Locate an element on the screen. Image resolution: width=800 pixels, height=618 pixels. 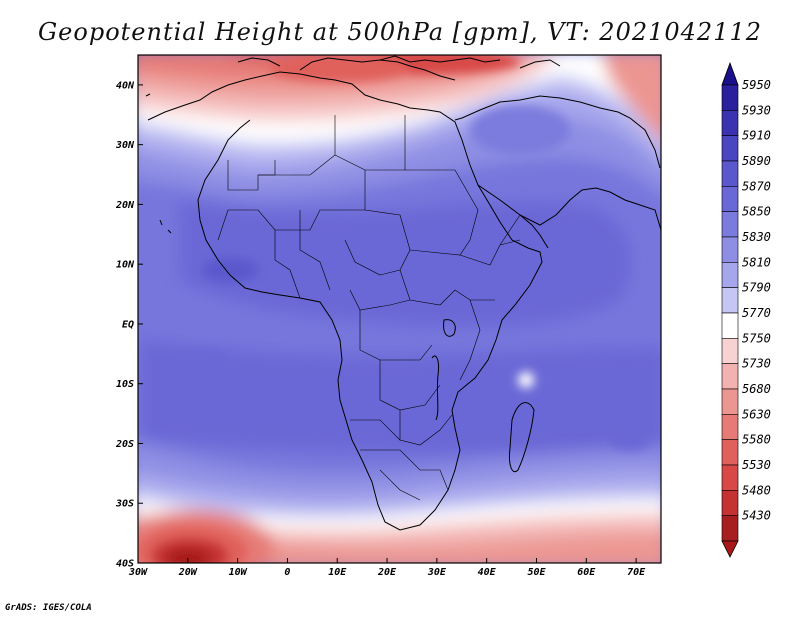
lat-tick-label: 30N is located at coordinates (125, 145).